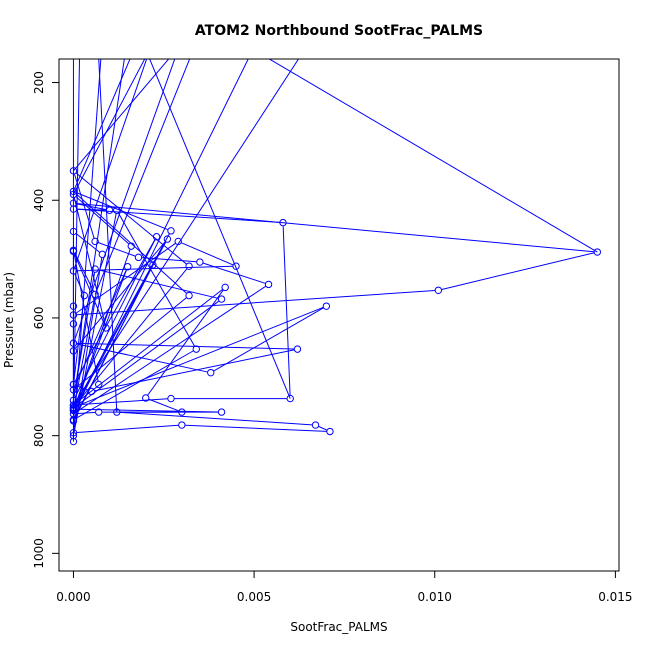 This screenshot has width=650, height=650. I want to click on x-axis-label: SootFrac_PALMS, so click(338, 627).